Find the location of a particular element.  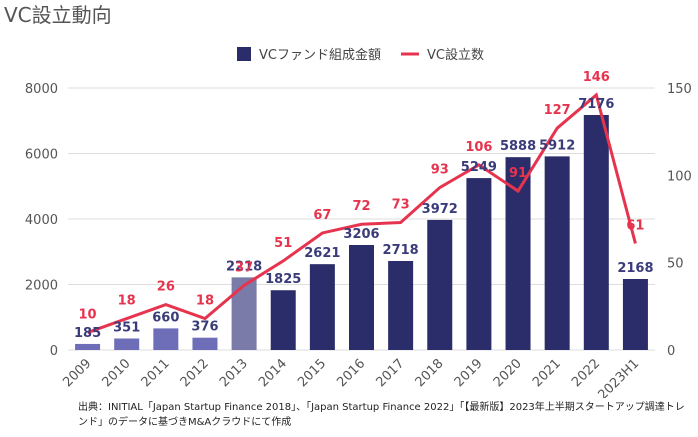

data-label: 5888 is located at coordinates (518, 146).